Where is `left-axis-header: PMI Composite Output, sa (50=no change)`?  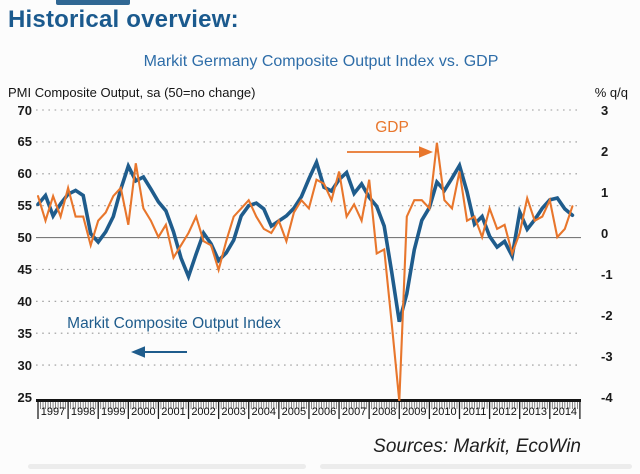 left-axis-header: PMI Composite Output, sa (50=no change) is located at coordinates (132, 92).